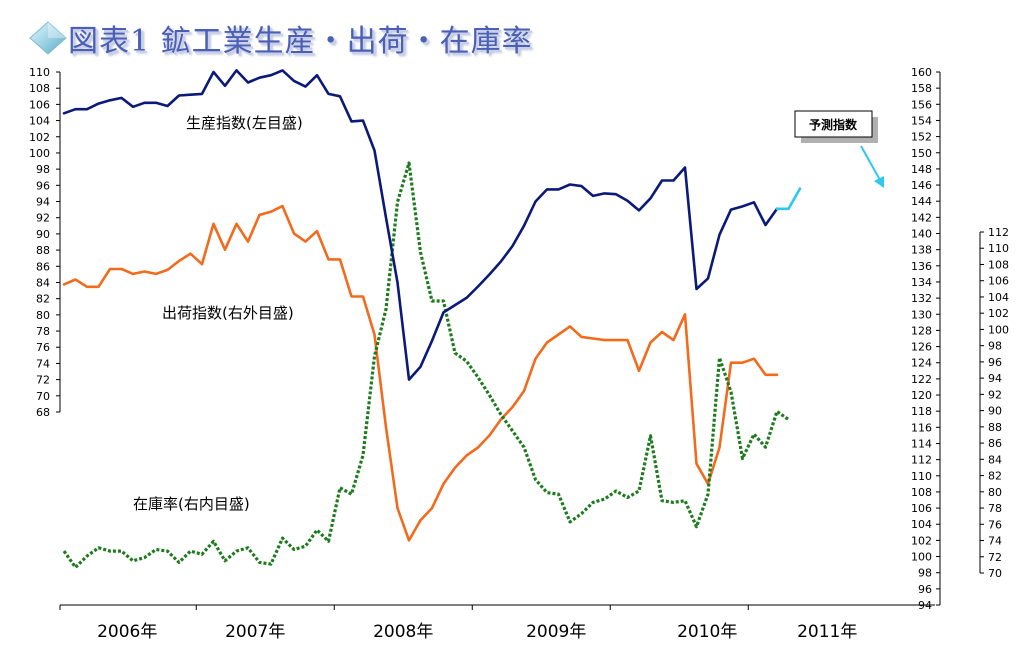  What do you see at coordinates (995, 557) in the screenshot?
I see `y-tick-label-right-inner: 72` at bounding box center [995, 557].